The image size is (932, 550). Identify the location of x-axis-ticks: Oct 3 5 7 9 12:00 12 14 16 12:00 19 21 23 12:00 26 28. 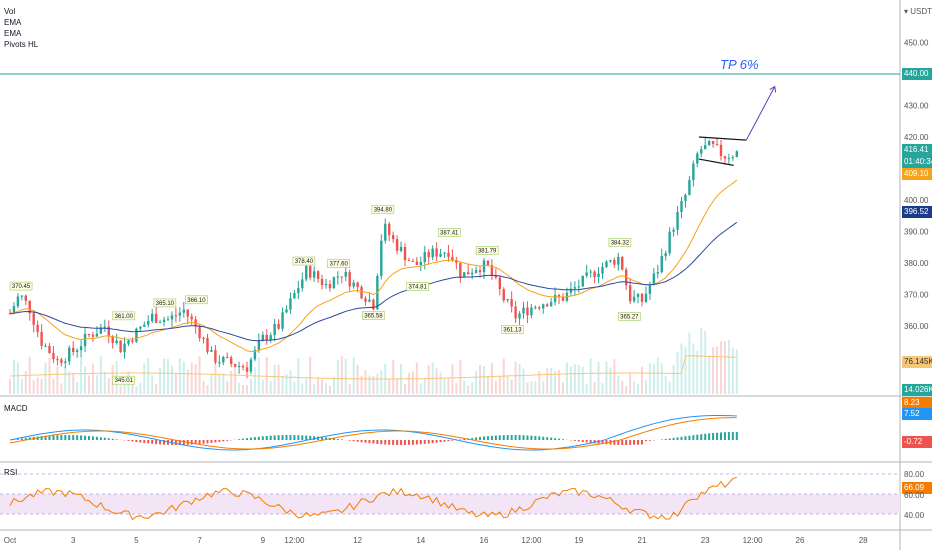
(436, 540).